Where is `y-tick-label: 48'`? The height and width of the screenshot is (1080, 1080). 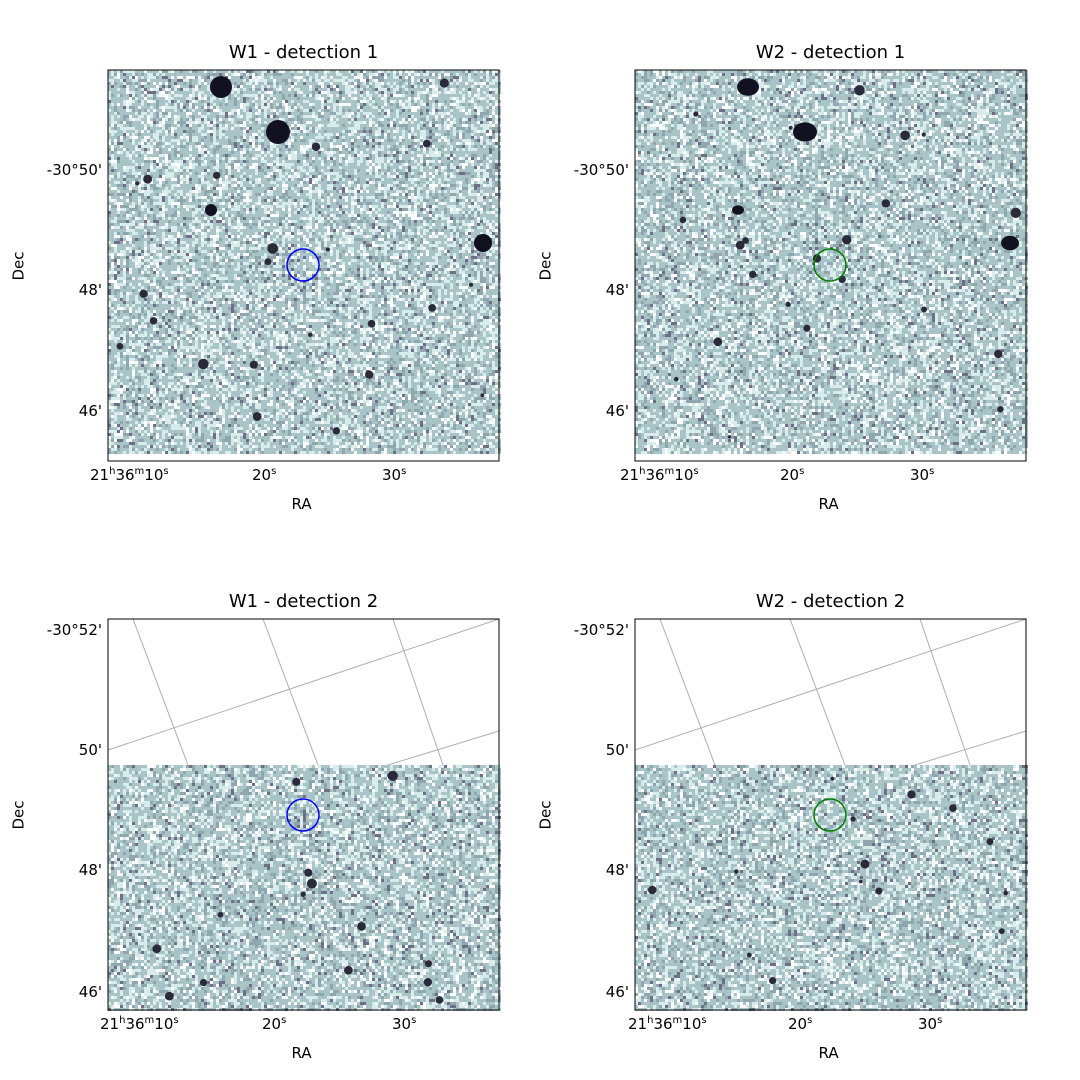 y-tick-label: 48' is located at coordinates (617, 870).